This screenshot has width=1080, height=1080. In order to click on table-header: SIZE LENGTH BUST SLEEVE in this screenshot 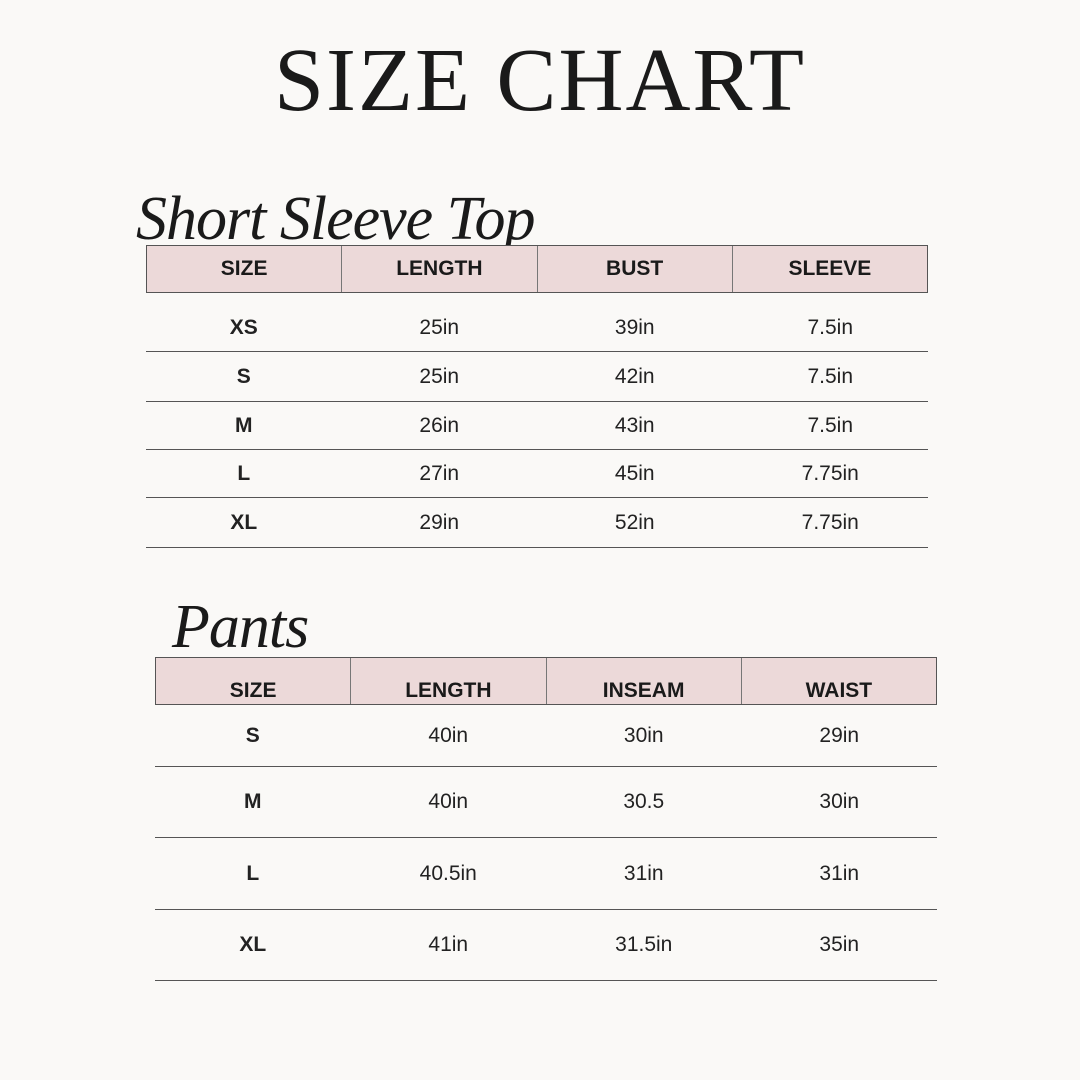, I will do `click(537, 269)`.